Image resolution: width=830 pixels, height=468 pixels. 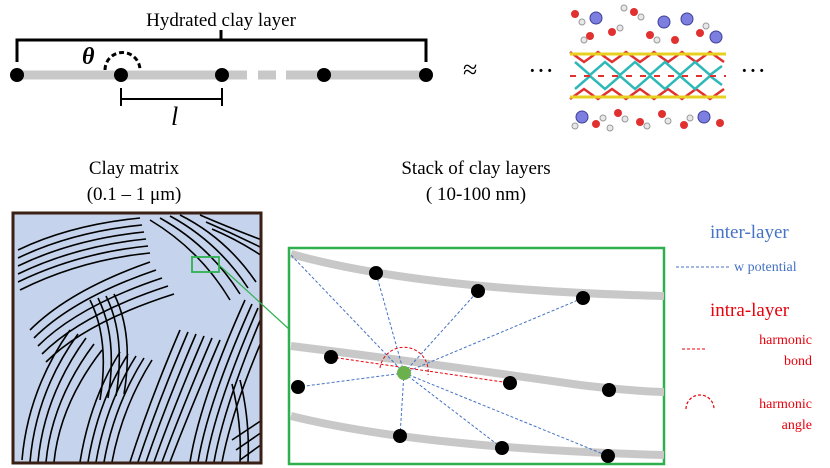 What do you see at coordinates (785, 340) in the screenshot?
I see `legend-harmonic-bond-line1: harmonic` at bounding box center [785, 340].